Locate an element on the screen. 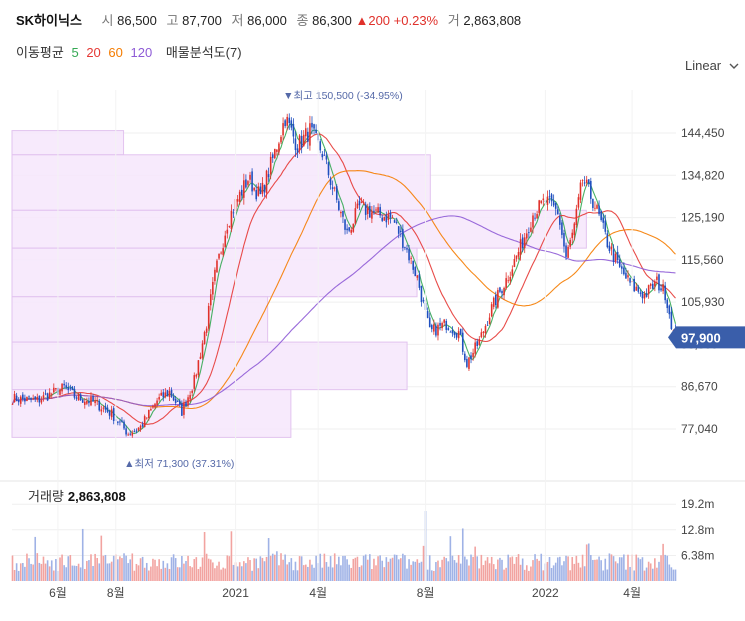 The width and height of the screenshot is (745, 621). moving-average-legend: 이동평균 5 20 60 120 매물분석도(7) is located at coordinates (131, 51).